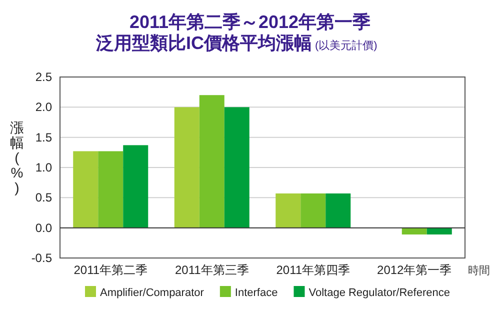 This screenshot has width=500, height=333. I want to click on legend-label: Amplifier/Comparator, so click(152, 293).